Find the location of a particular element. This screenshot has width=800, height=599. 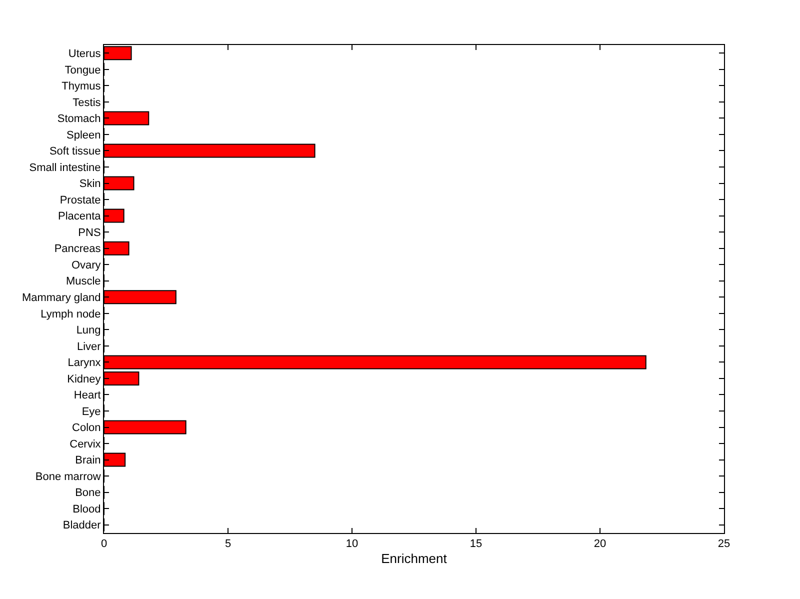

y-tick-label: Pancreas is located at coordinates (78, 249).